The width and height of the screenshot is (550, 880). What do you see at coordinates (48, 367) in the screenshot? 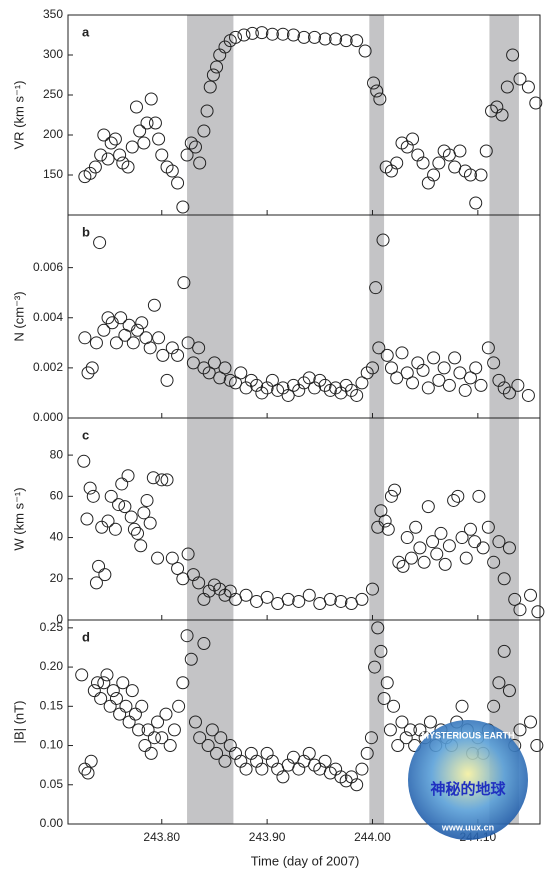
I see `y-tick-label: 0.002` at bounding box center [48, 367].